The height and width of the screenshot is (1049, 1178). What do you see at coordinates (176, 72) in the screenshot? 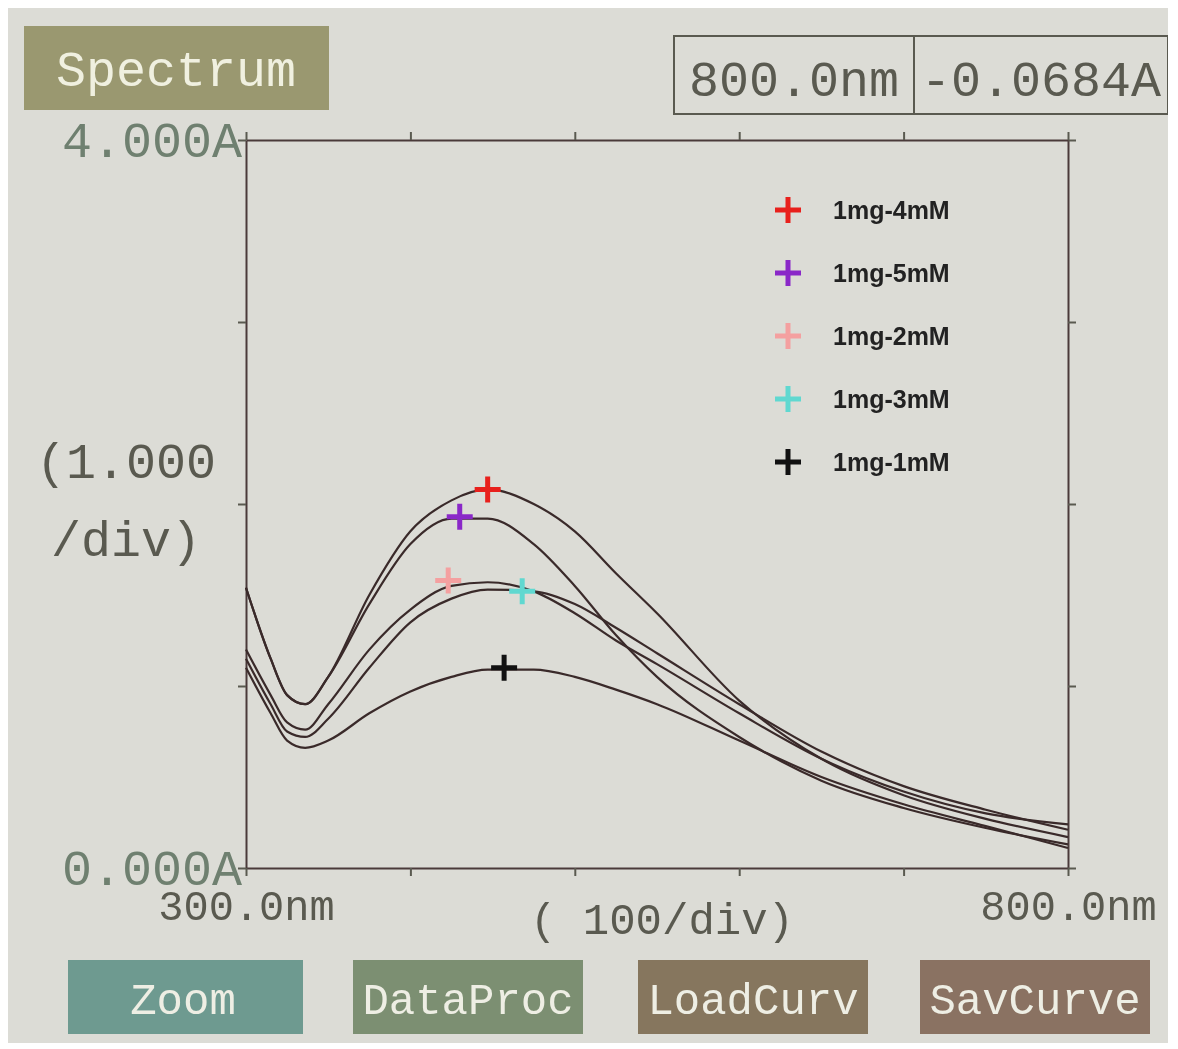
I see `chart-title: Spectrum` at bounding box center [176, 72].